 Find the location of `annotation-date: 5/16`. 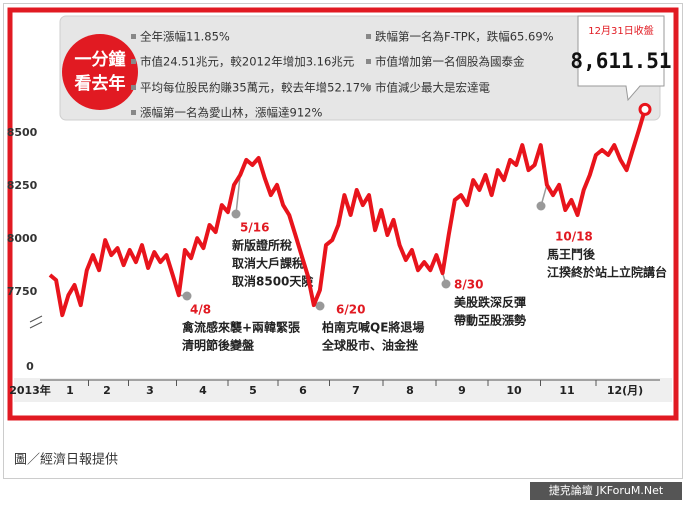

annotation-date: 5/16 is located at coordinates (254, 228).